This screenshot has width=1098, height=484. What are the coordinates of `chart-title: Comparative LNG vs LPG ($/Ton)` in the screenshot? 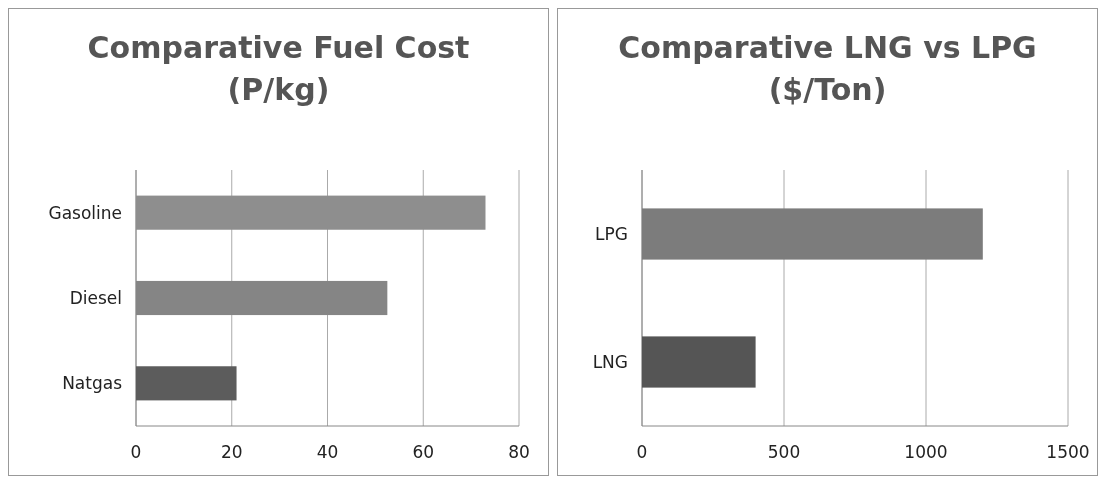 It's located at (827, 68).